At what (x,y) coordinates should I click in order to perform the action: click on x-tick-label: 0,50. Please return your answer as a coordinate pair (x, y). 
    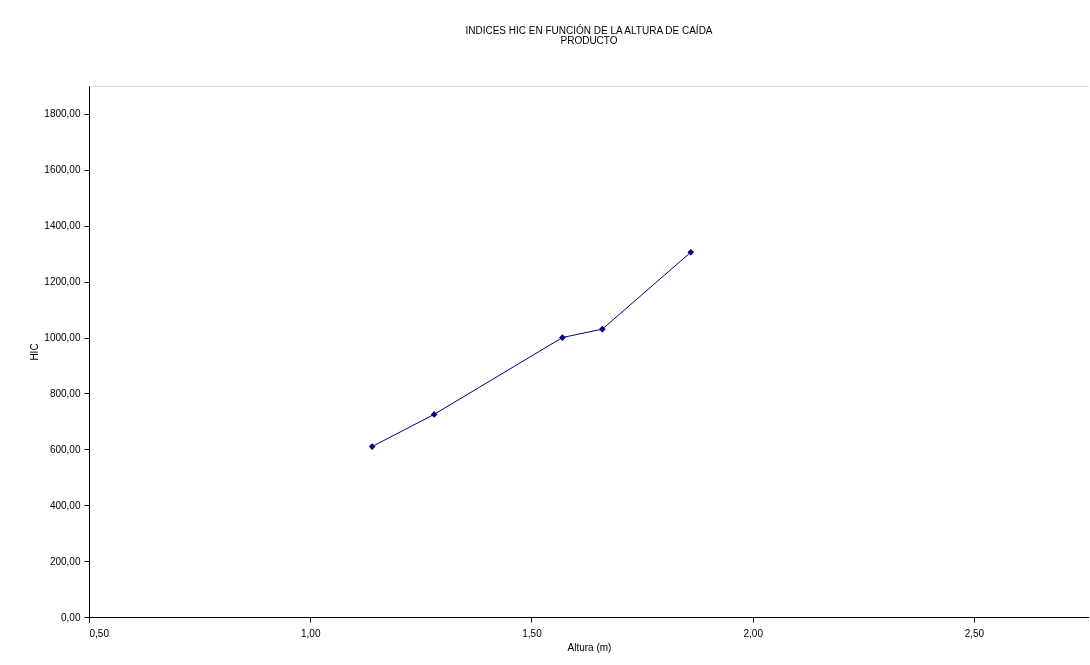
    Looking at the image, I should click on (99, 633).